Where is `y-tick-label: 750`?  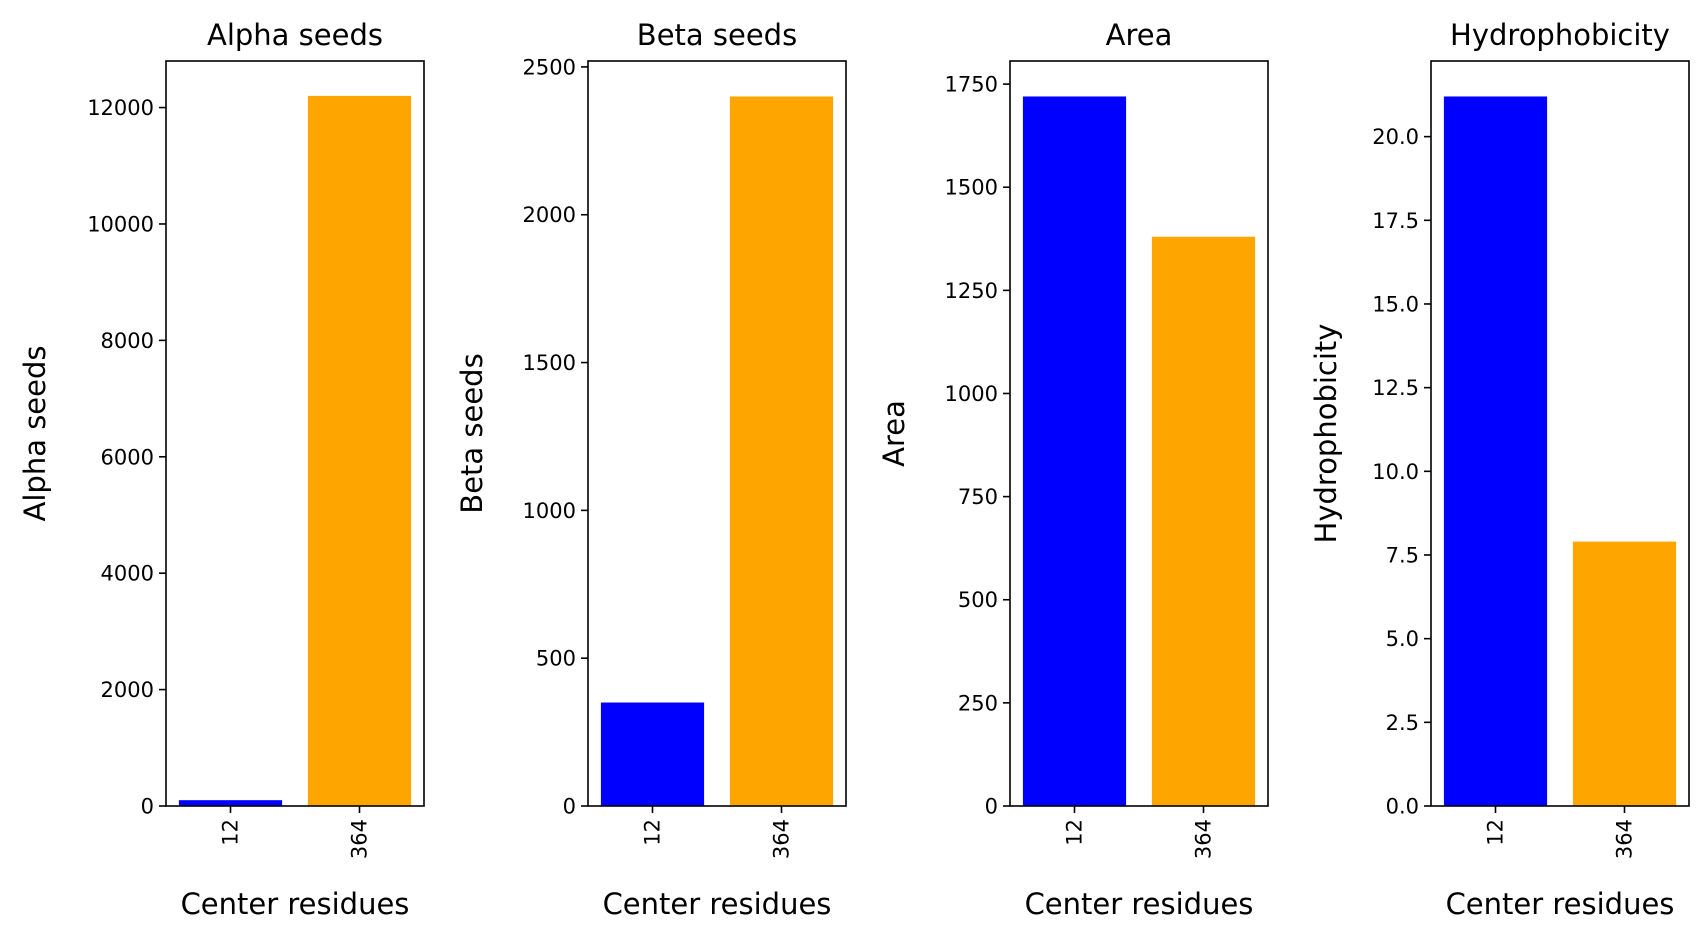
y-tick-label: 750 is located at coordinates (978, 497).